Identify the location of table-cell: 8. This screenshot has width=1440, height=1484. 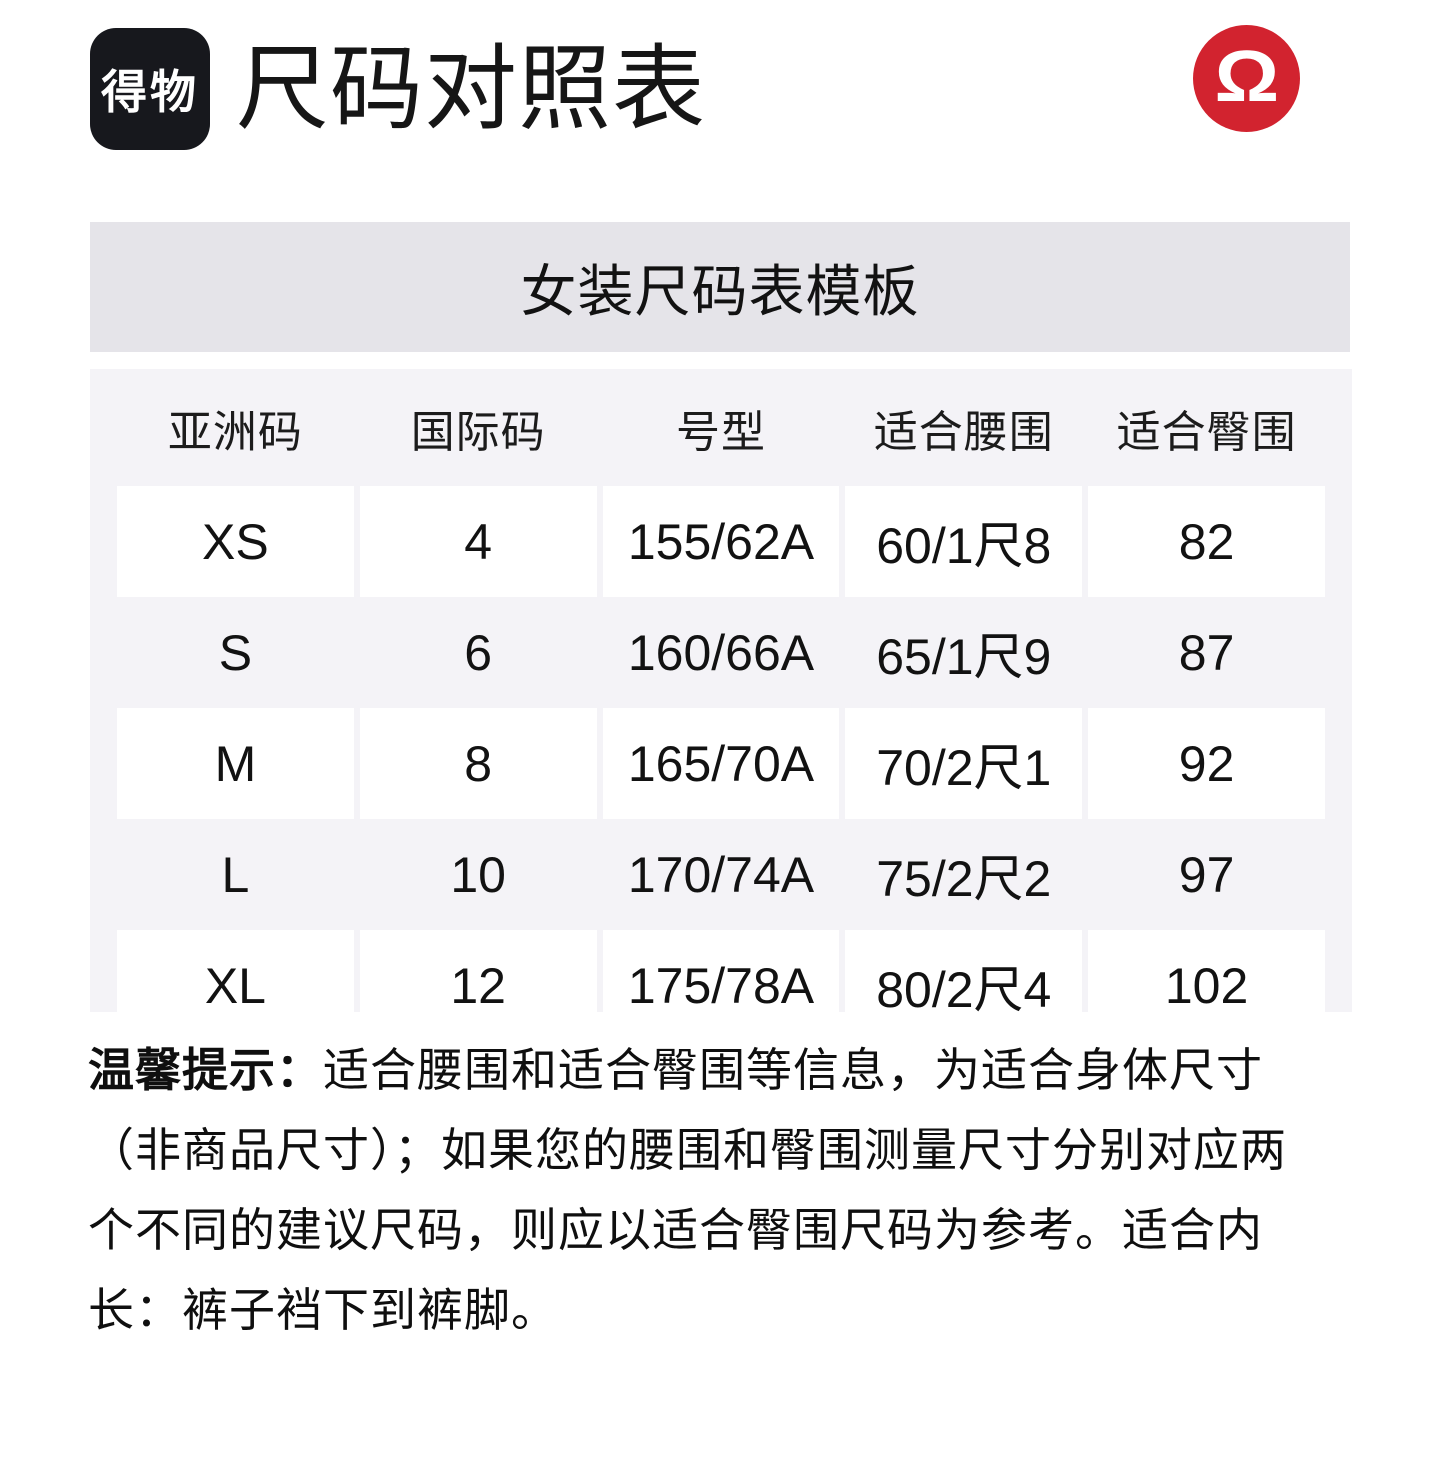
(478, 763).